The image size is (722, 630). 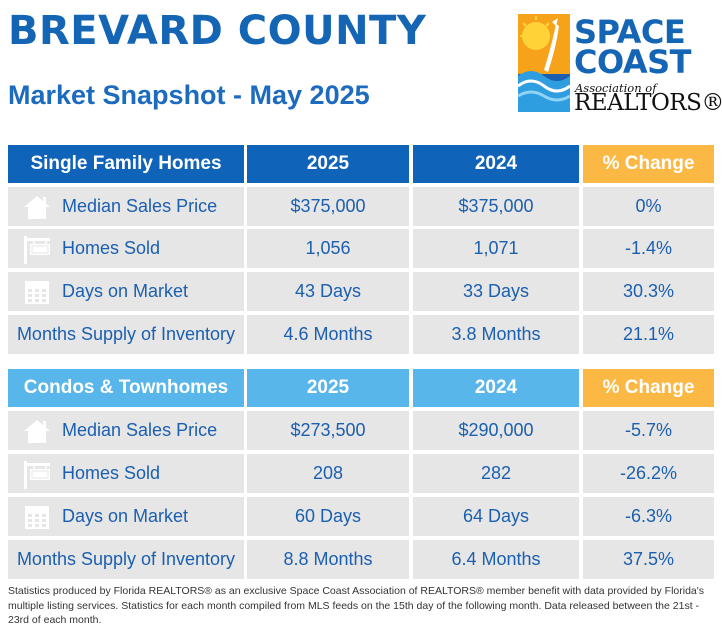 What do you see at coordinates (126, 388) in the screenshot?
I see `section-heading-condos: Condos & Townhomes` at bounding box center [126, 388].